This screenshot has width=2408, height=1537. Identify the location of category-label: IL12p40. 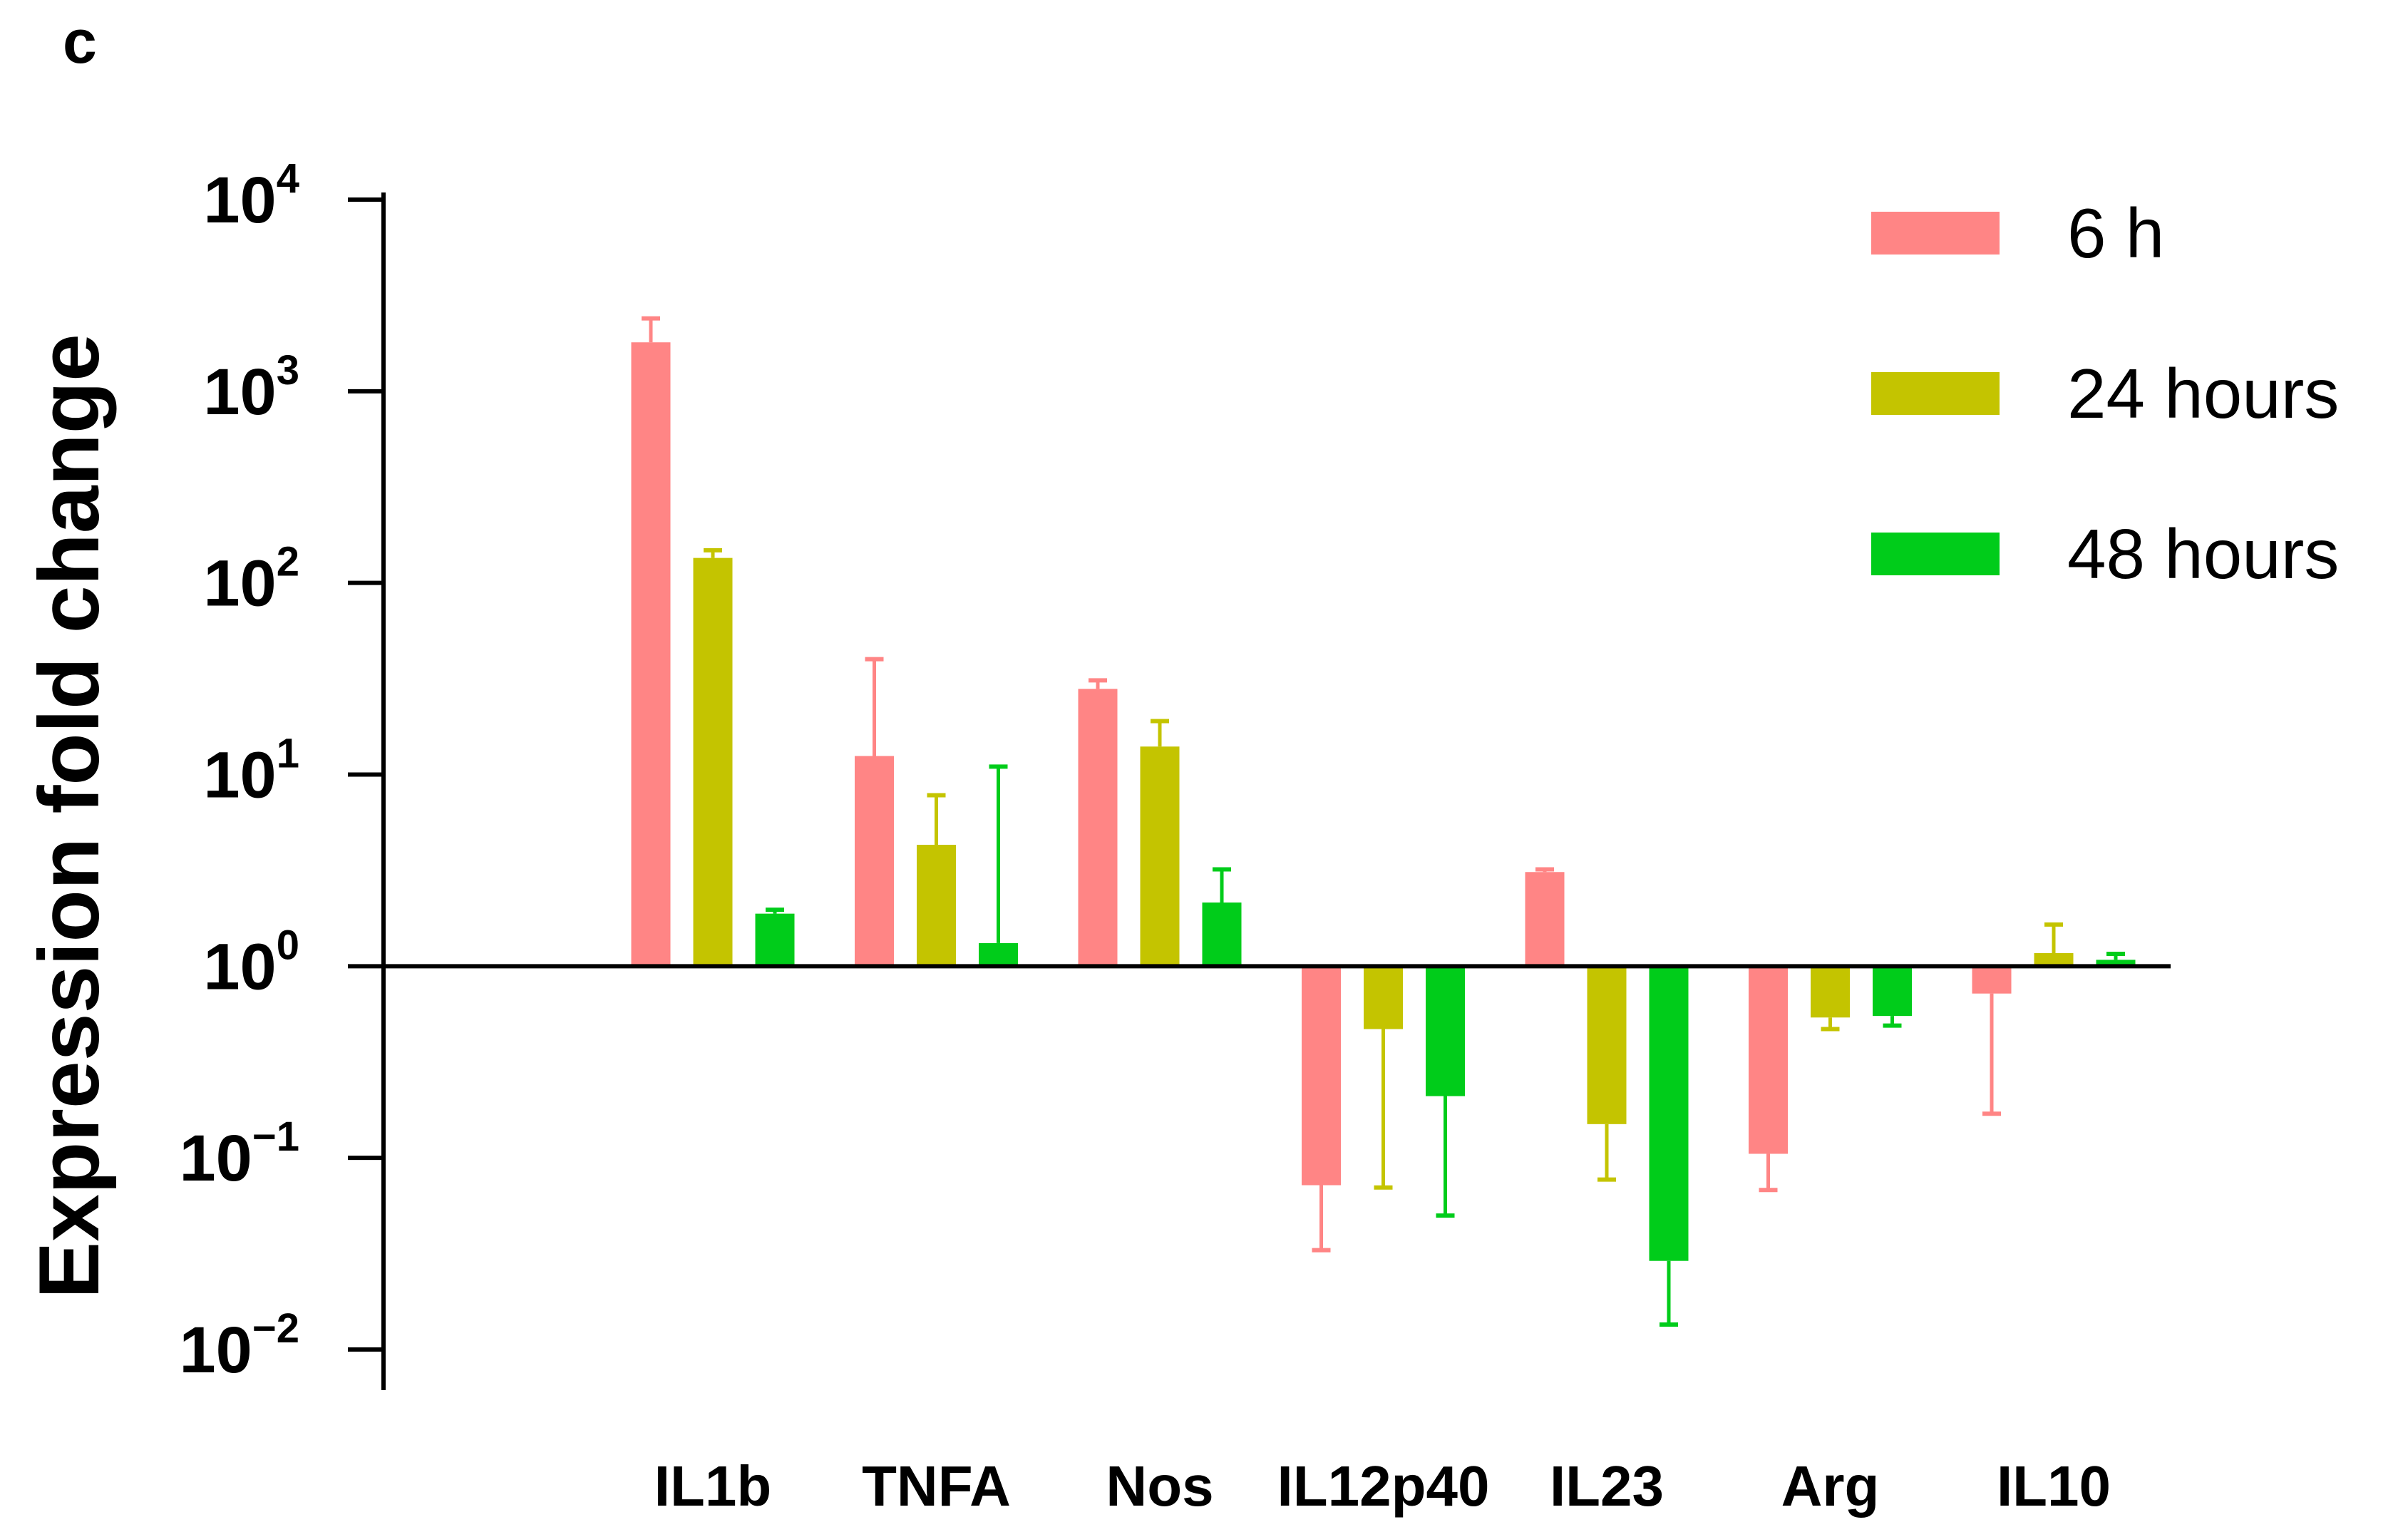
(1383, 1486).